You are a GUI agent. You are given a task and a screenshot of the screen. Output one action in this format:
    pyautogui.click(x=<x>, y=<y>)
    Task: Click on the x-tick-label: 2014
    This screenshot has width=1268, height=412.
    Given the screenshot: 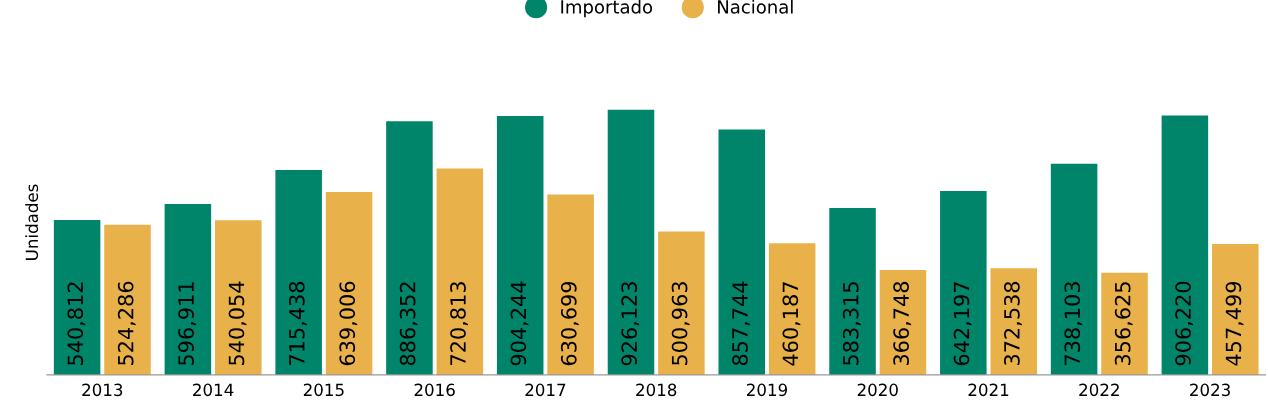 What is the action you would take?
    pyautogui.click(x=213, y=390)
    